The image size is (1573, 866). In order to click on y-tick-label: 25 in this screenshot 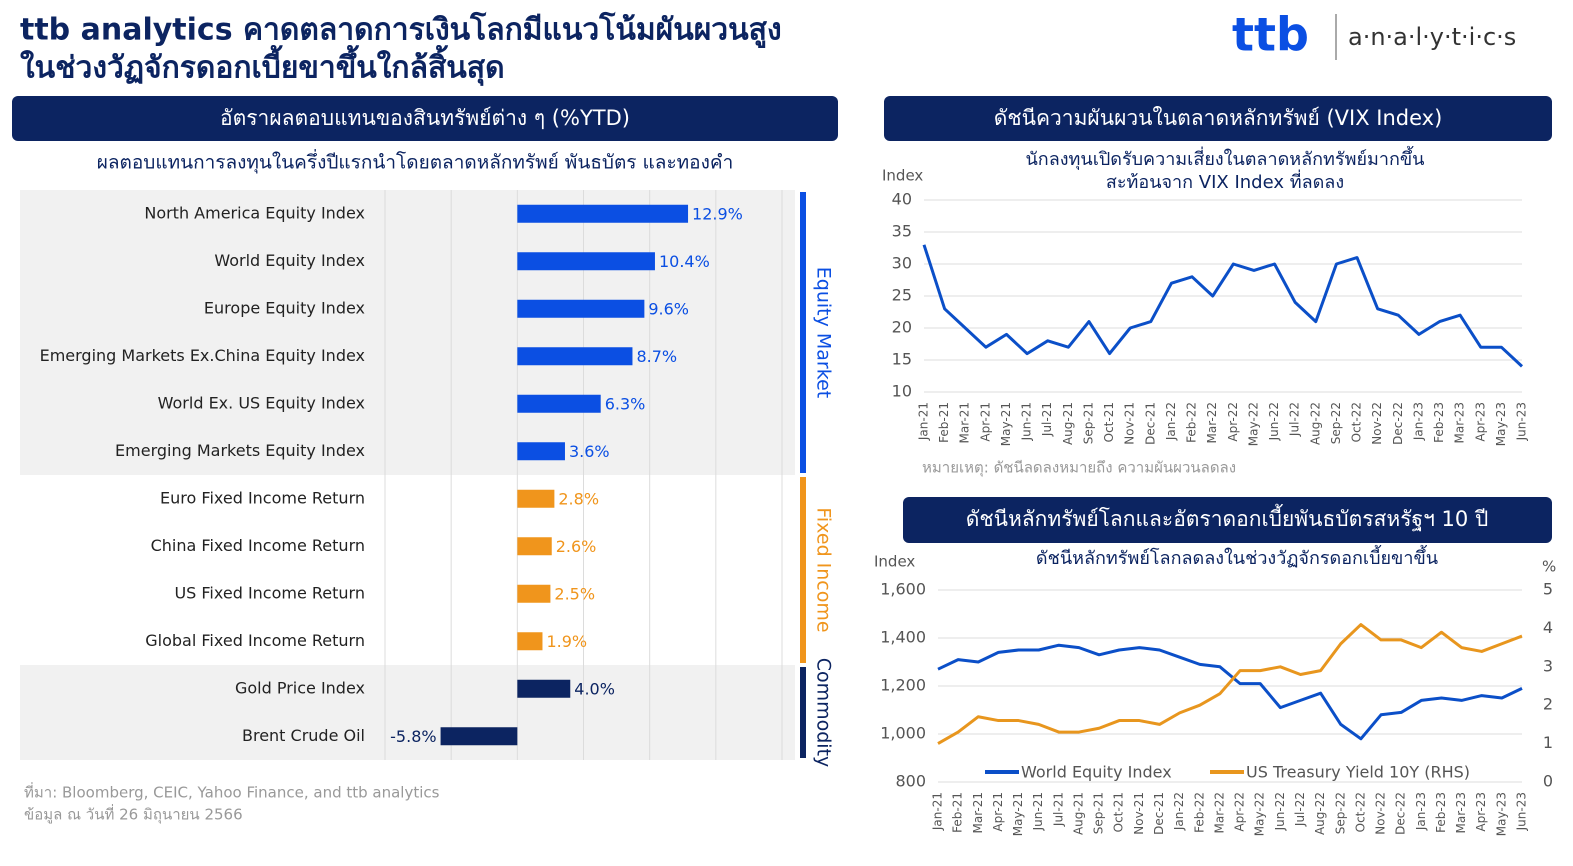, I will do `click(902, 295)`.